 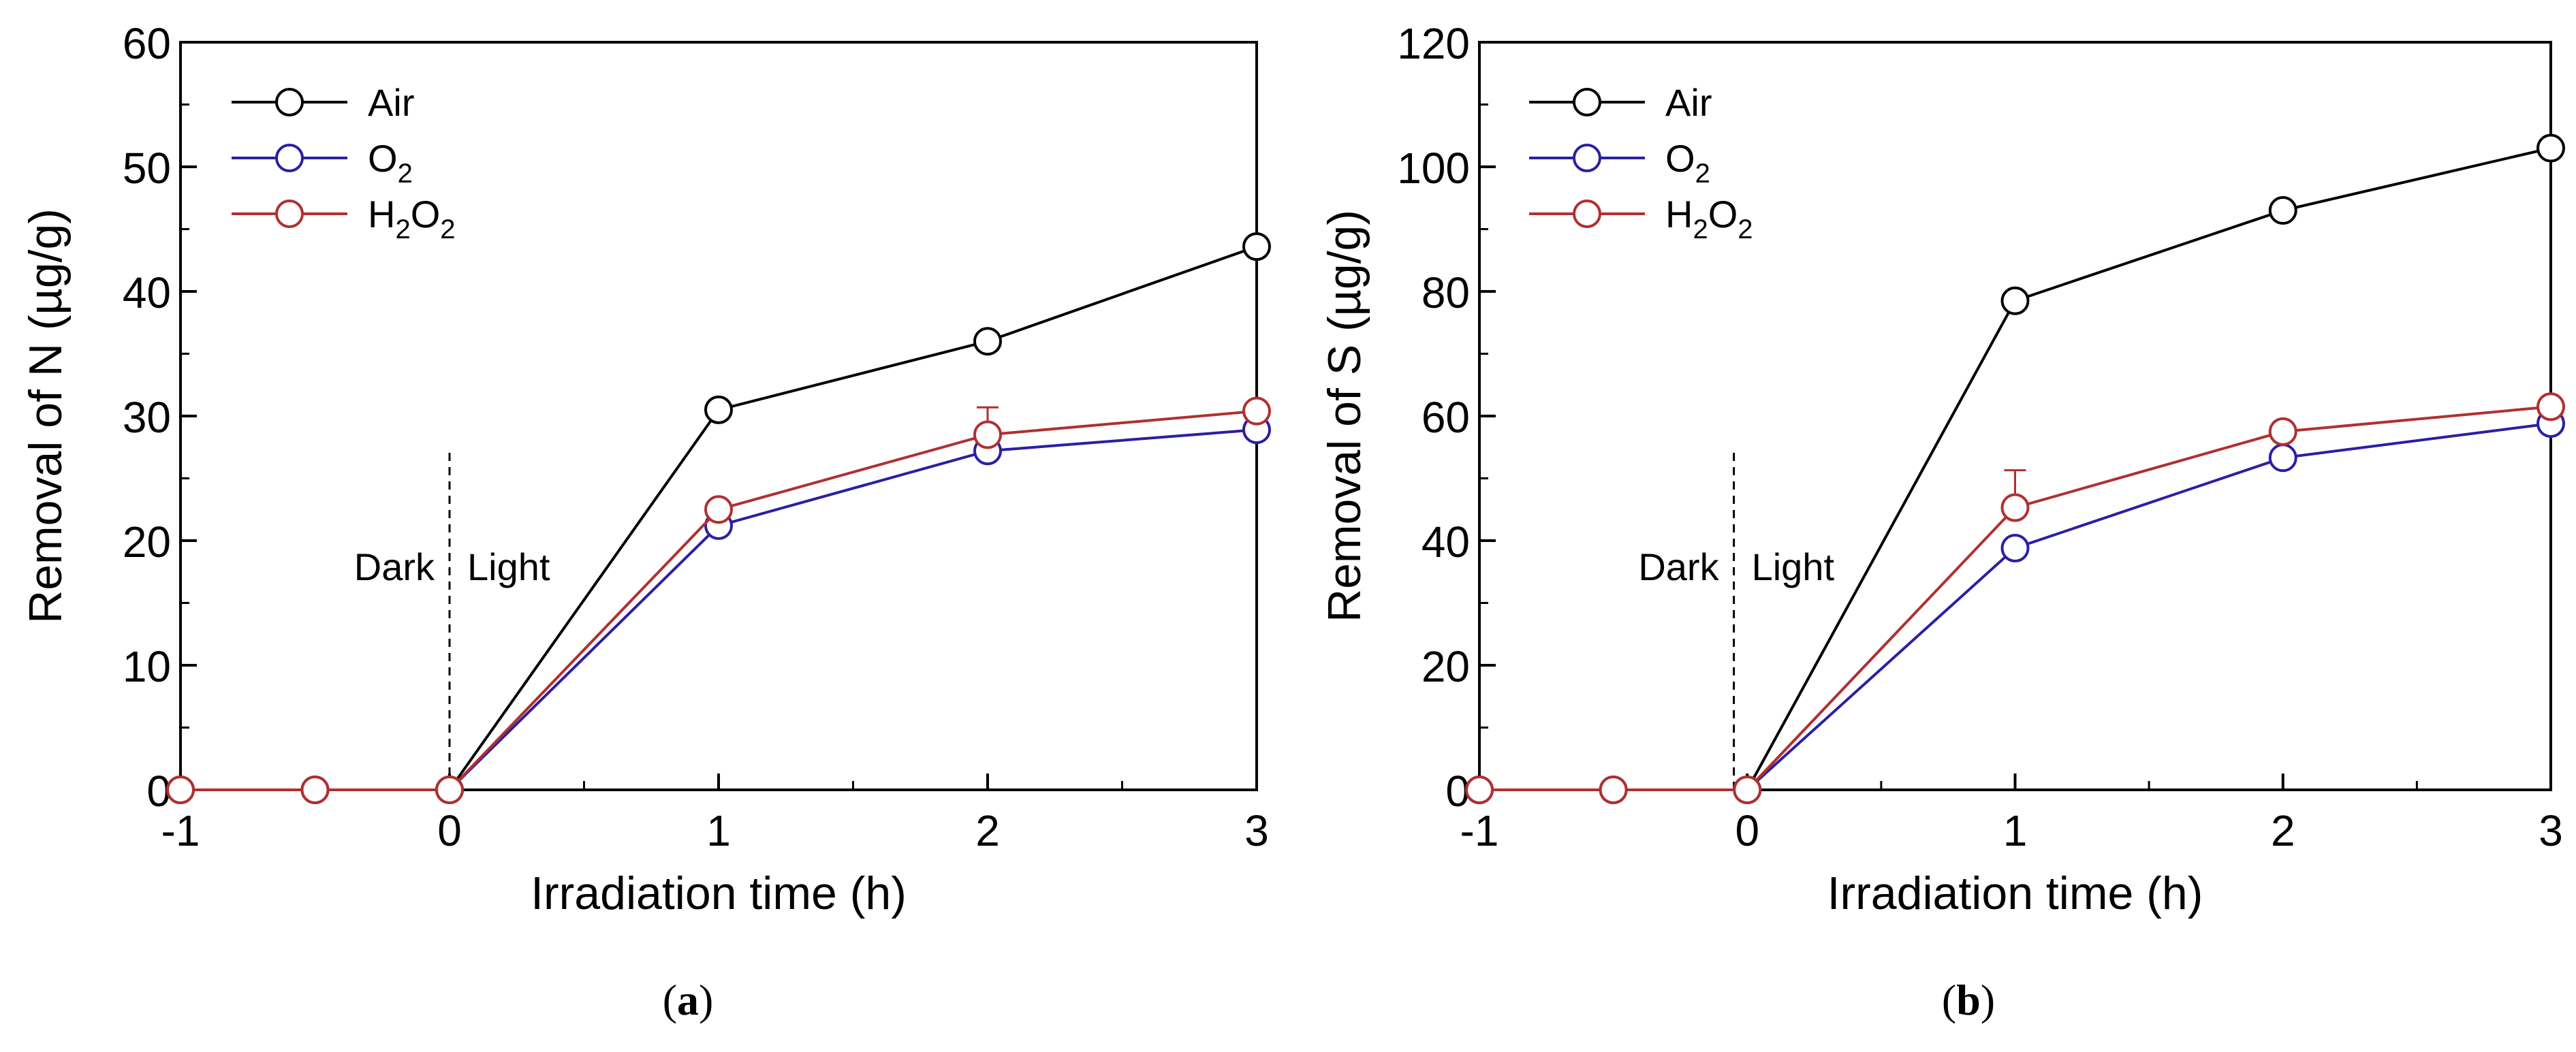 What do you see at coordinates (1434, 44) in the screenshot?
I see `y-tick-label: 120` at bounding box center [1434, 44].